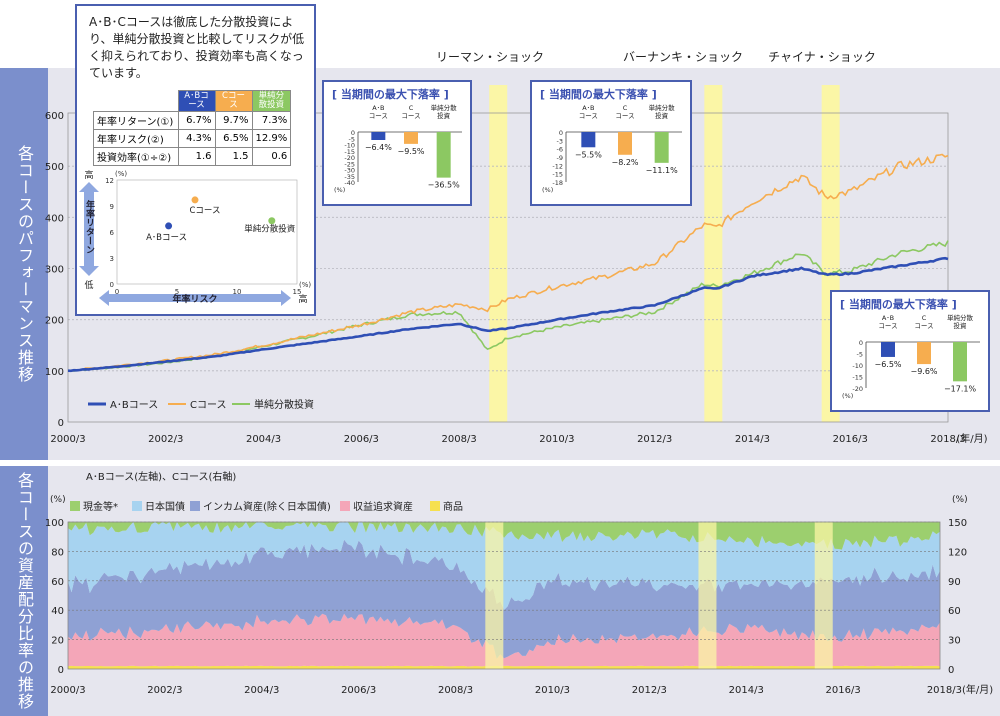 Image resolution: width=1000 pixels, height=716 pixels. I want to click on x-tick-label: 2010/3, so click(556, 439).